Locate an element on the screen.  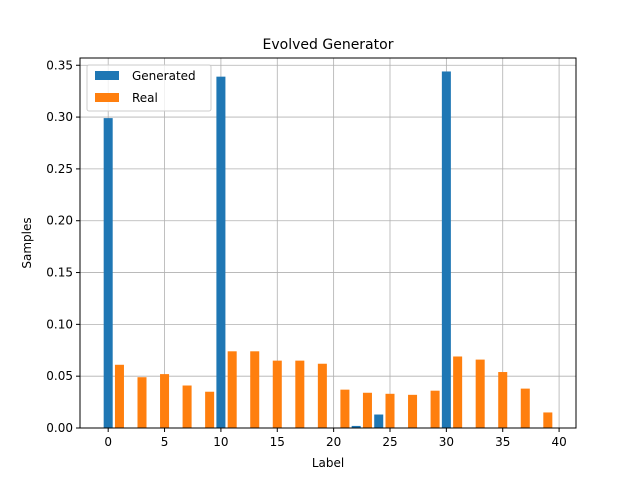
chart-title: Evolved Generator is located at coordinates (328, 45).